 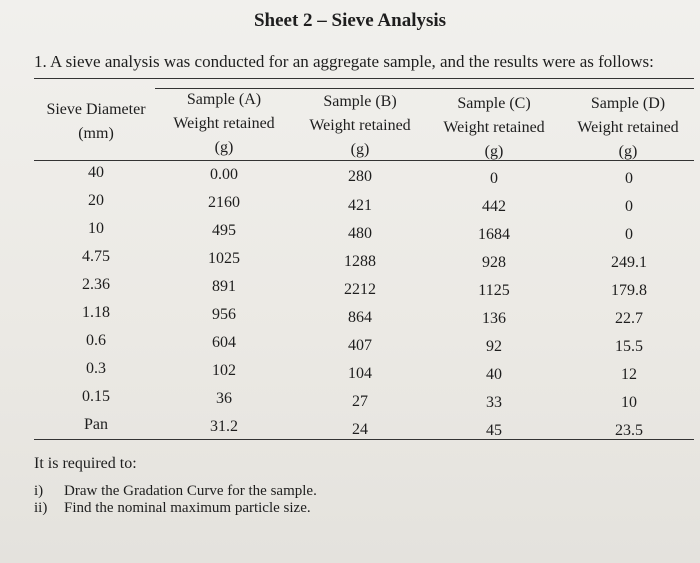 What do you see at coordinates (224, 99) in the screenshot?
I see `header-line: Sample (A)` at bounding box center [224, 99].